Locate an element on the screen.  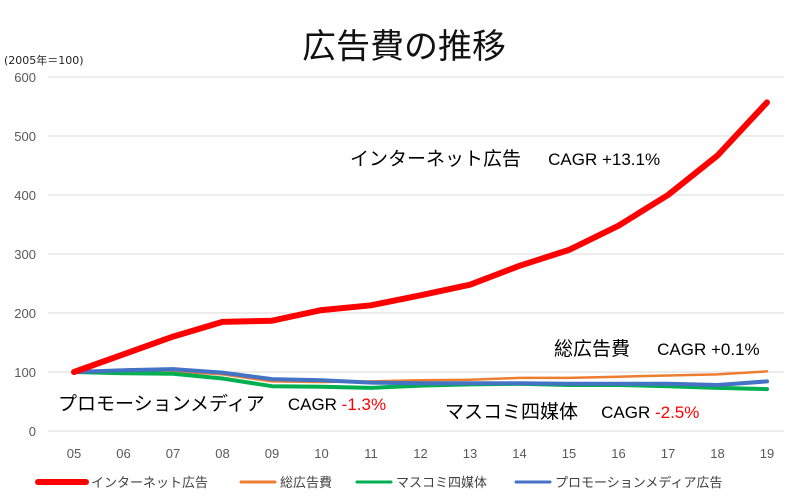
x-tick-label: 17 is located at coordinates (668, 453).